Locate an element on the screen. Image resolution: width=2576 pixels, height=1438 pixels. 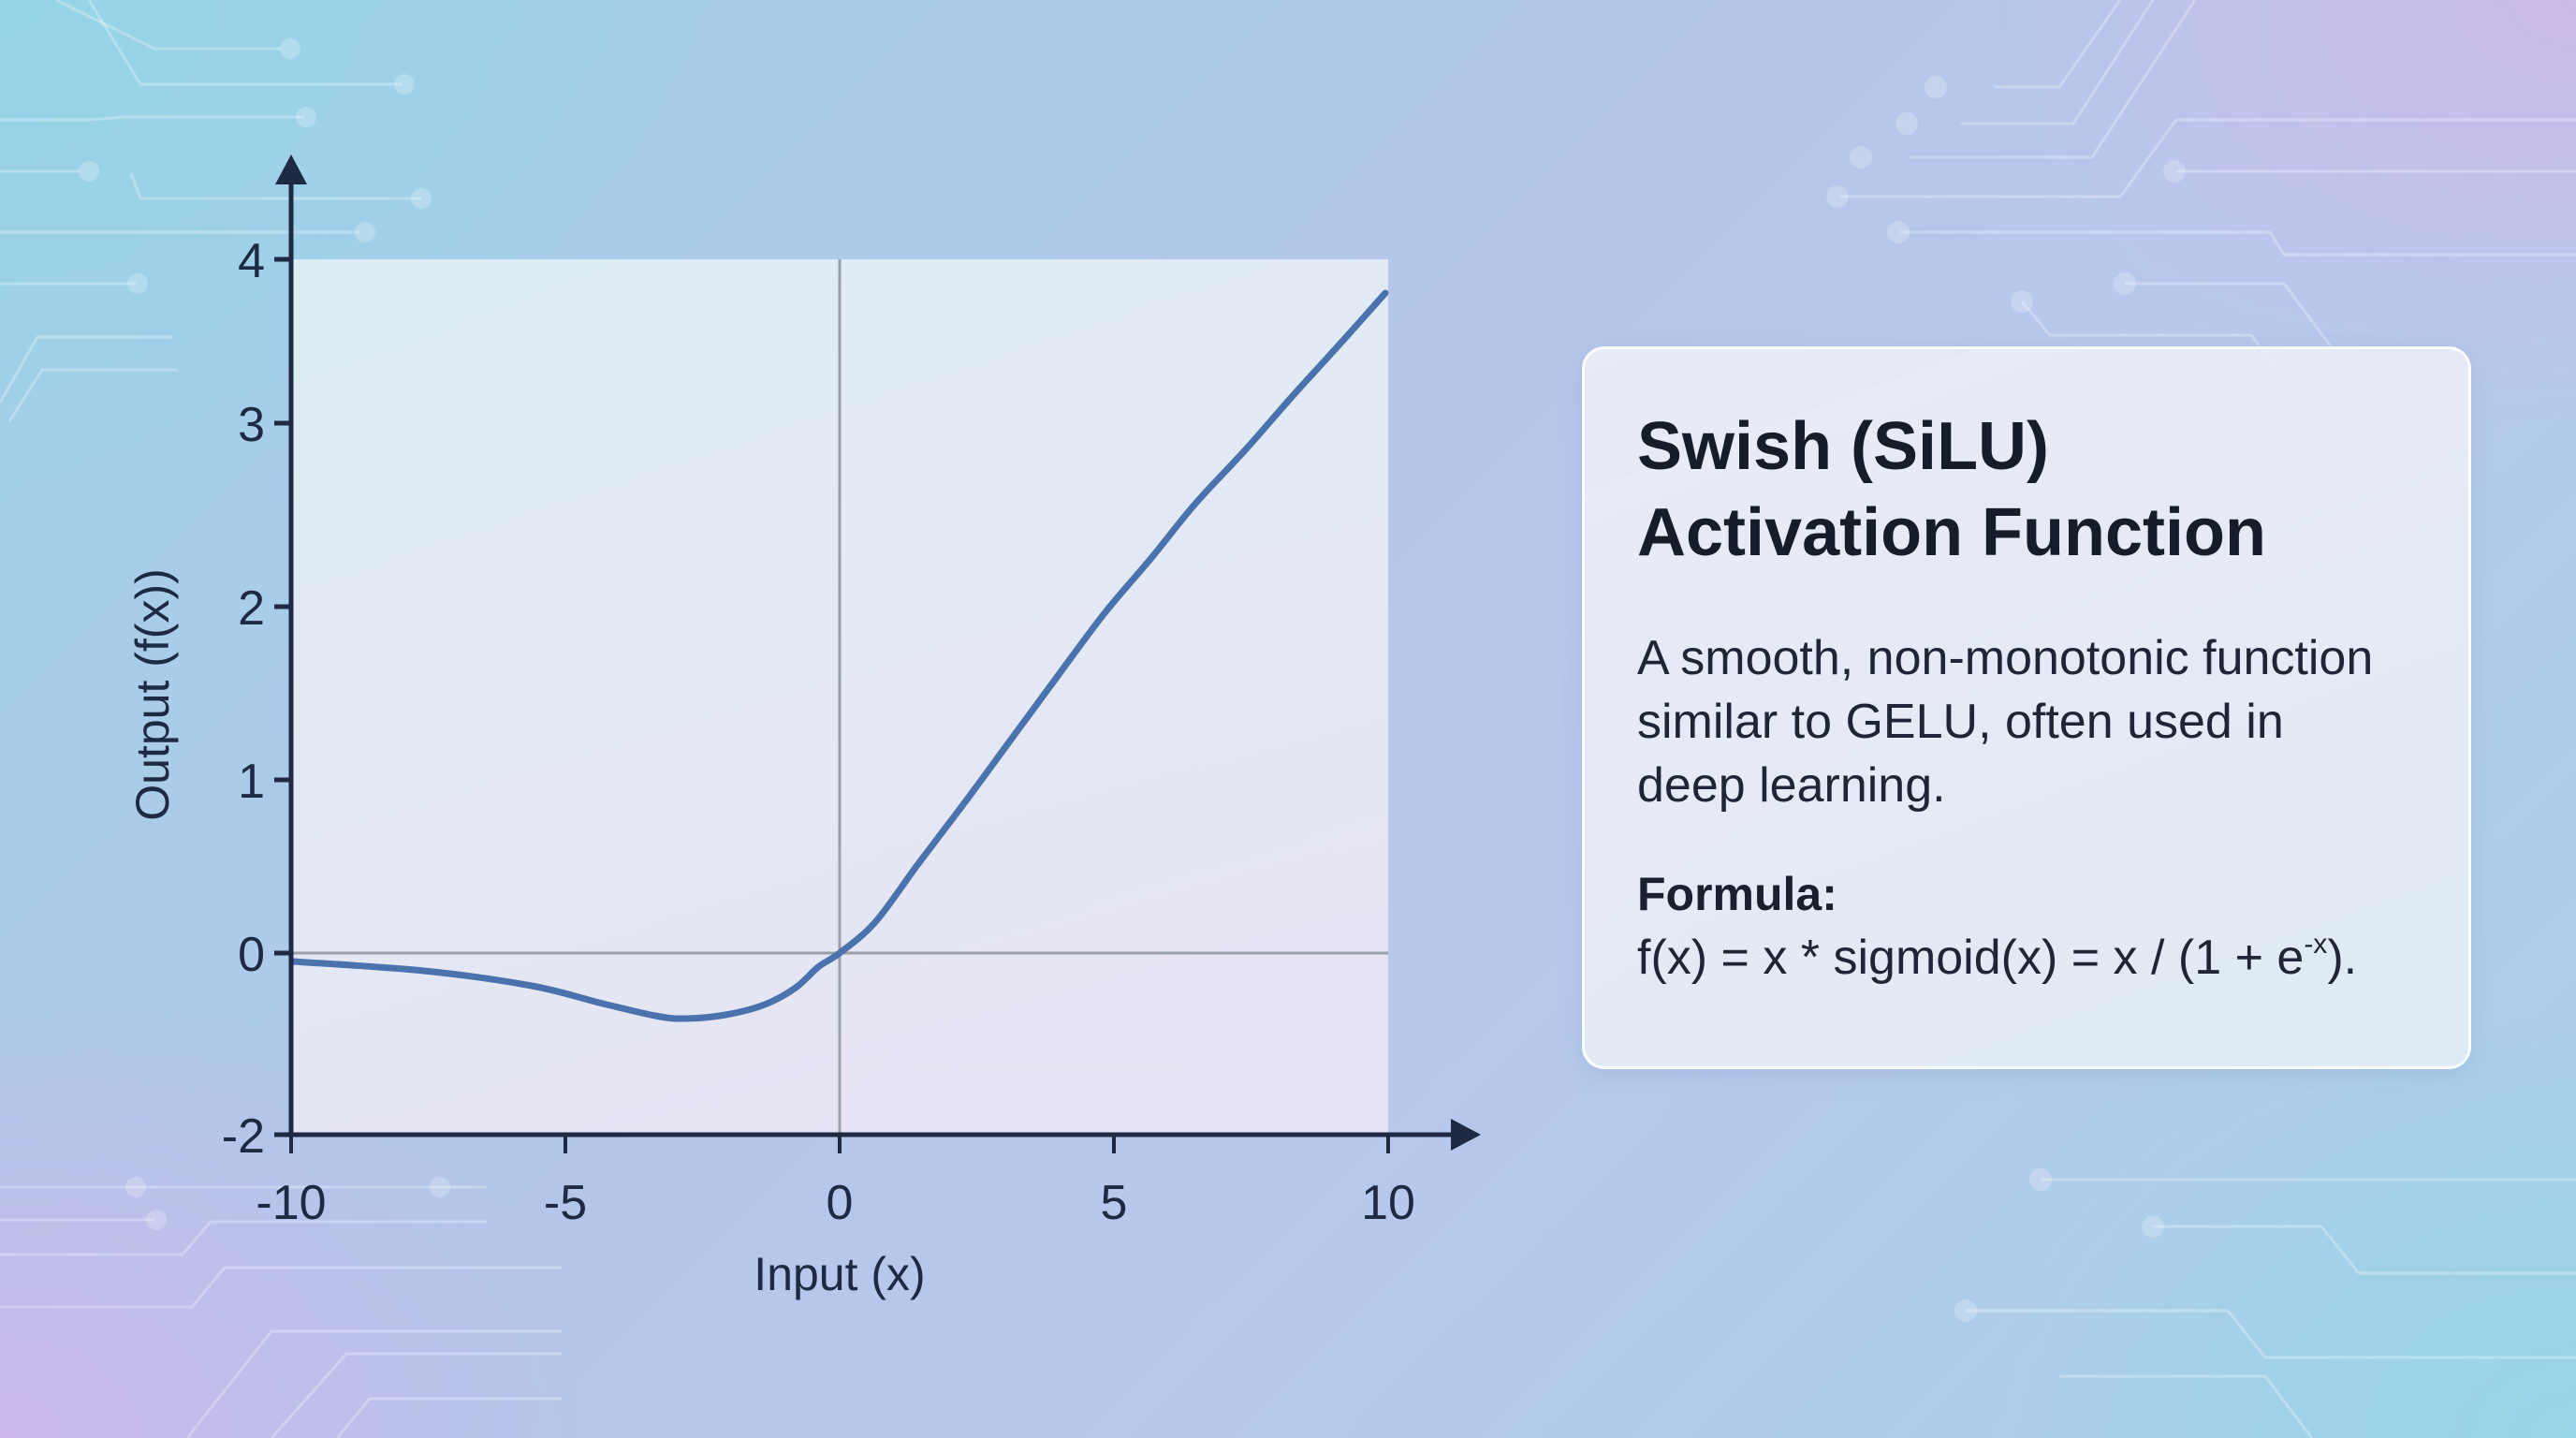
y-tick-label: -2 is located at coordinates (243, 1136).